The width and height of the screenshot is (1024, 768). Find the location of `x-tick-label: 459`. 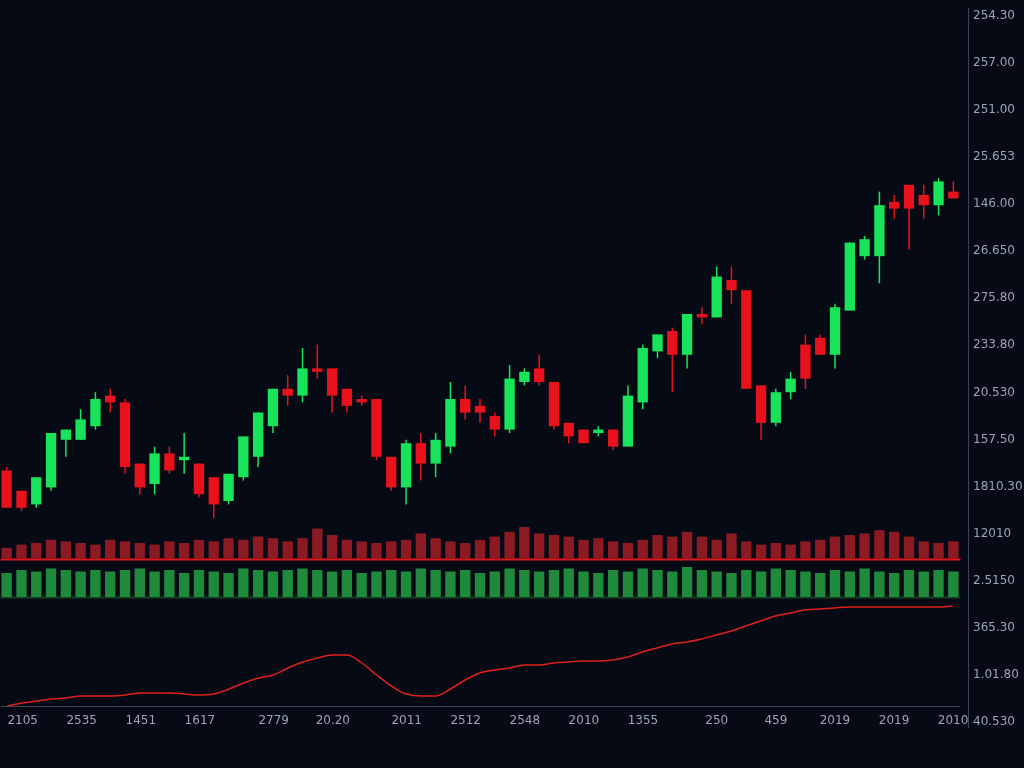

x-tick-label: 459 is located at coordinates (776, 719).